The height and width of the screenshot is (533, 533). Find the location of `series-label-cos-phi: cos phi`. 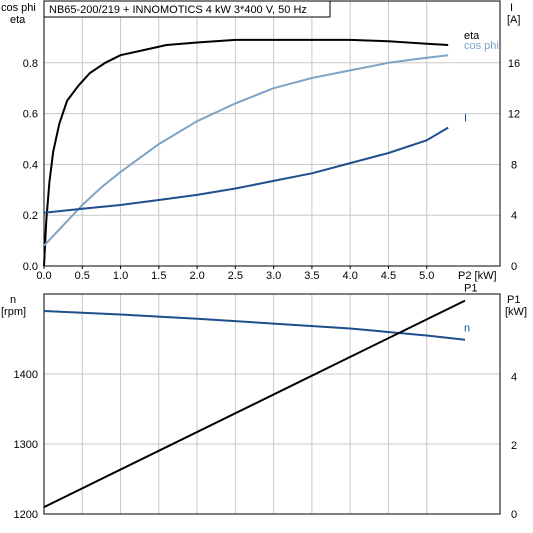

series-label-cos-phi: cos phi is located at coordinates (481, 46).